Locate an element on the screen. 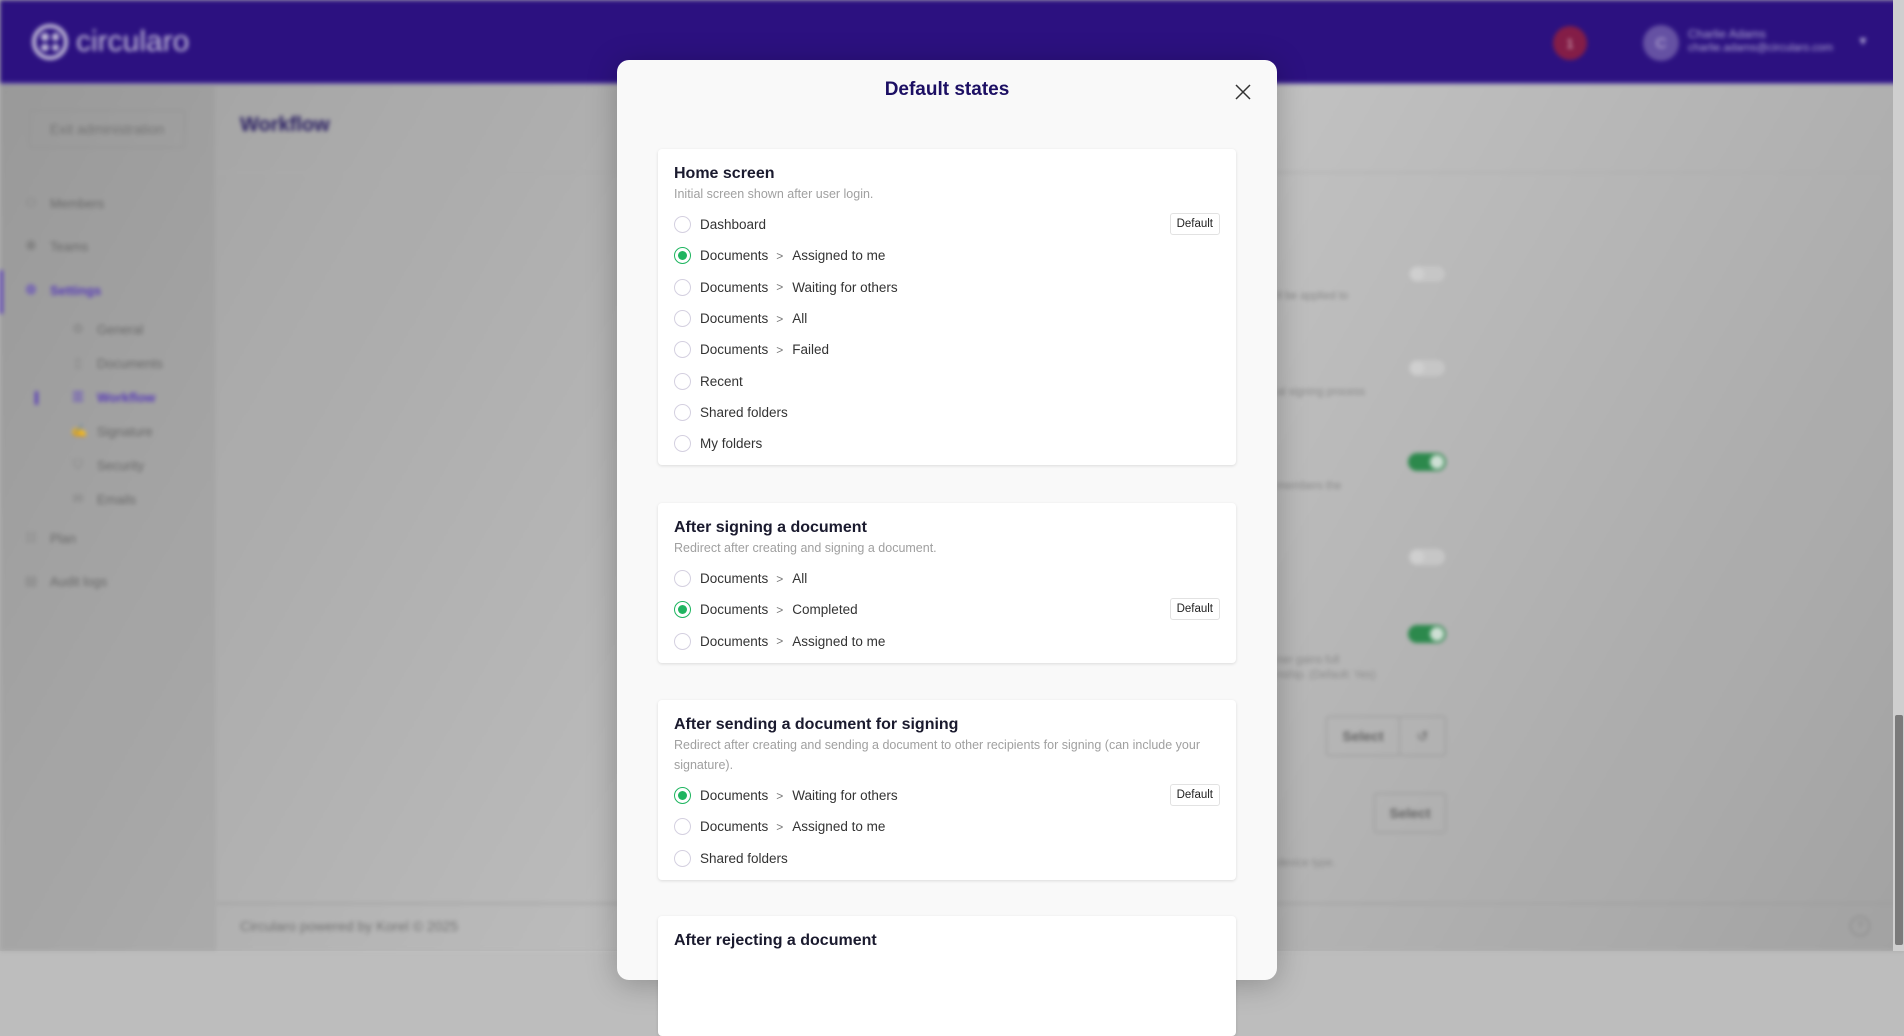  logo-icon is located at coordinates (50, 42).